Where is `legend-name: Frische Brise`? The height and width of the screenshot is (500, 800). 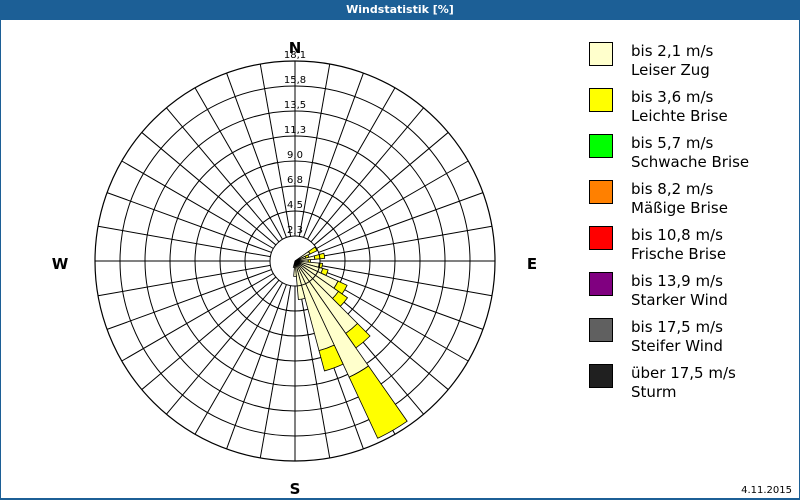
legend-name: Frische Brise is located at coordinates (679, 254).